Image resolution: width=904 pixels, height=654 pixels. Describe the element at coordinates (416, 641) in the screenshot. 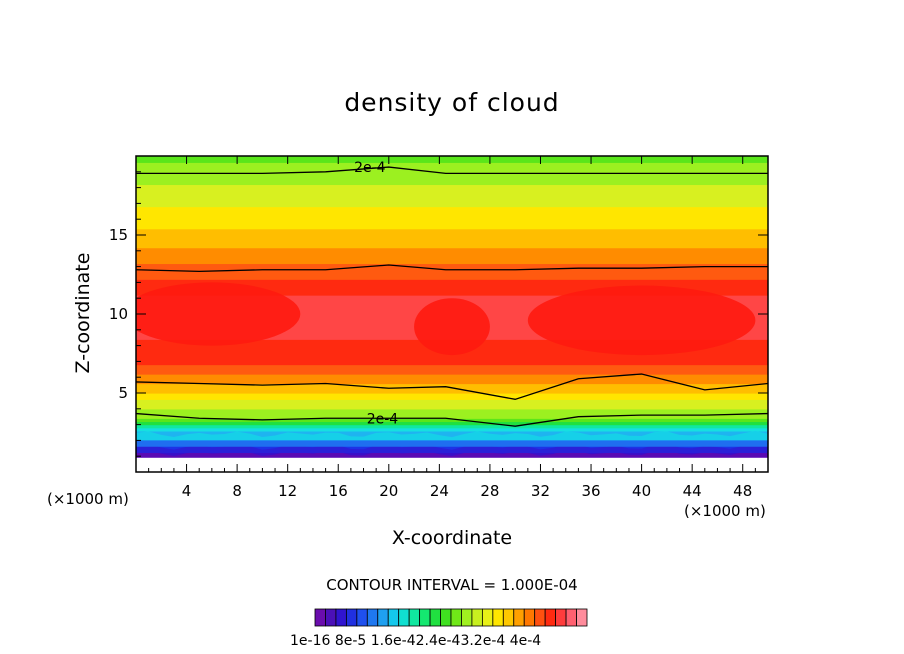

I see `colorbar-labels: 1e-16 8e-5 1.6e-42.4e-43.2e-4 4e-4` at that location.